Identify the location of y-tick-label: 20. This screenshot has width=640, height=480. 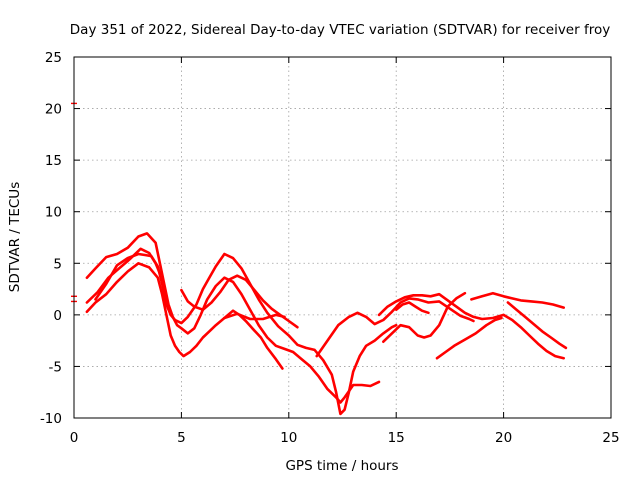
(53, 110).